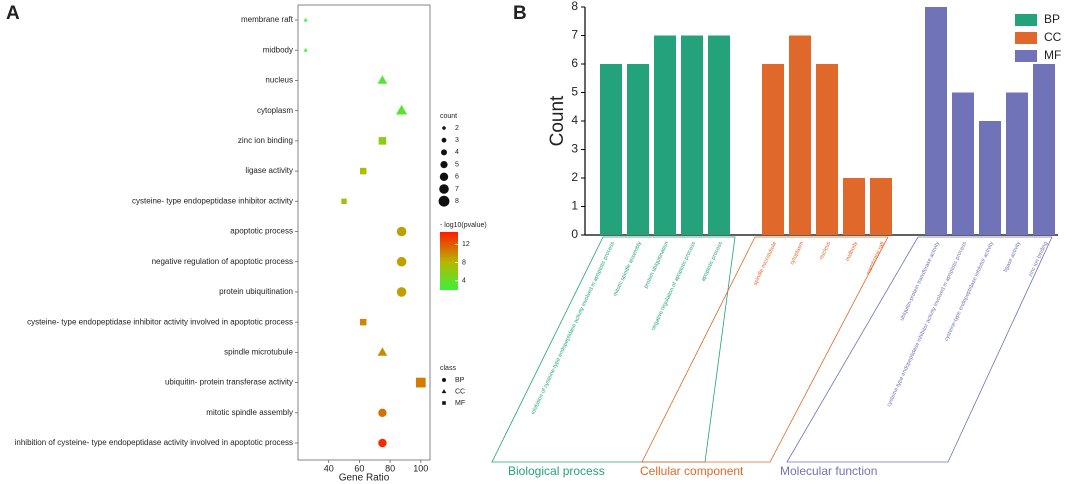 The image size is (1072, 484). Describe the element at coordinates (420, 468) in the screenshot. I see `x-tick-label: 100` at that location.